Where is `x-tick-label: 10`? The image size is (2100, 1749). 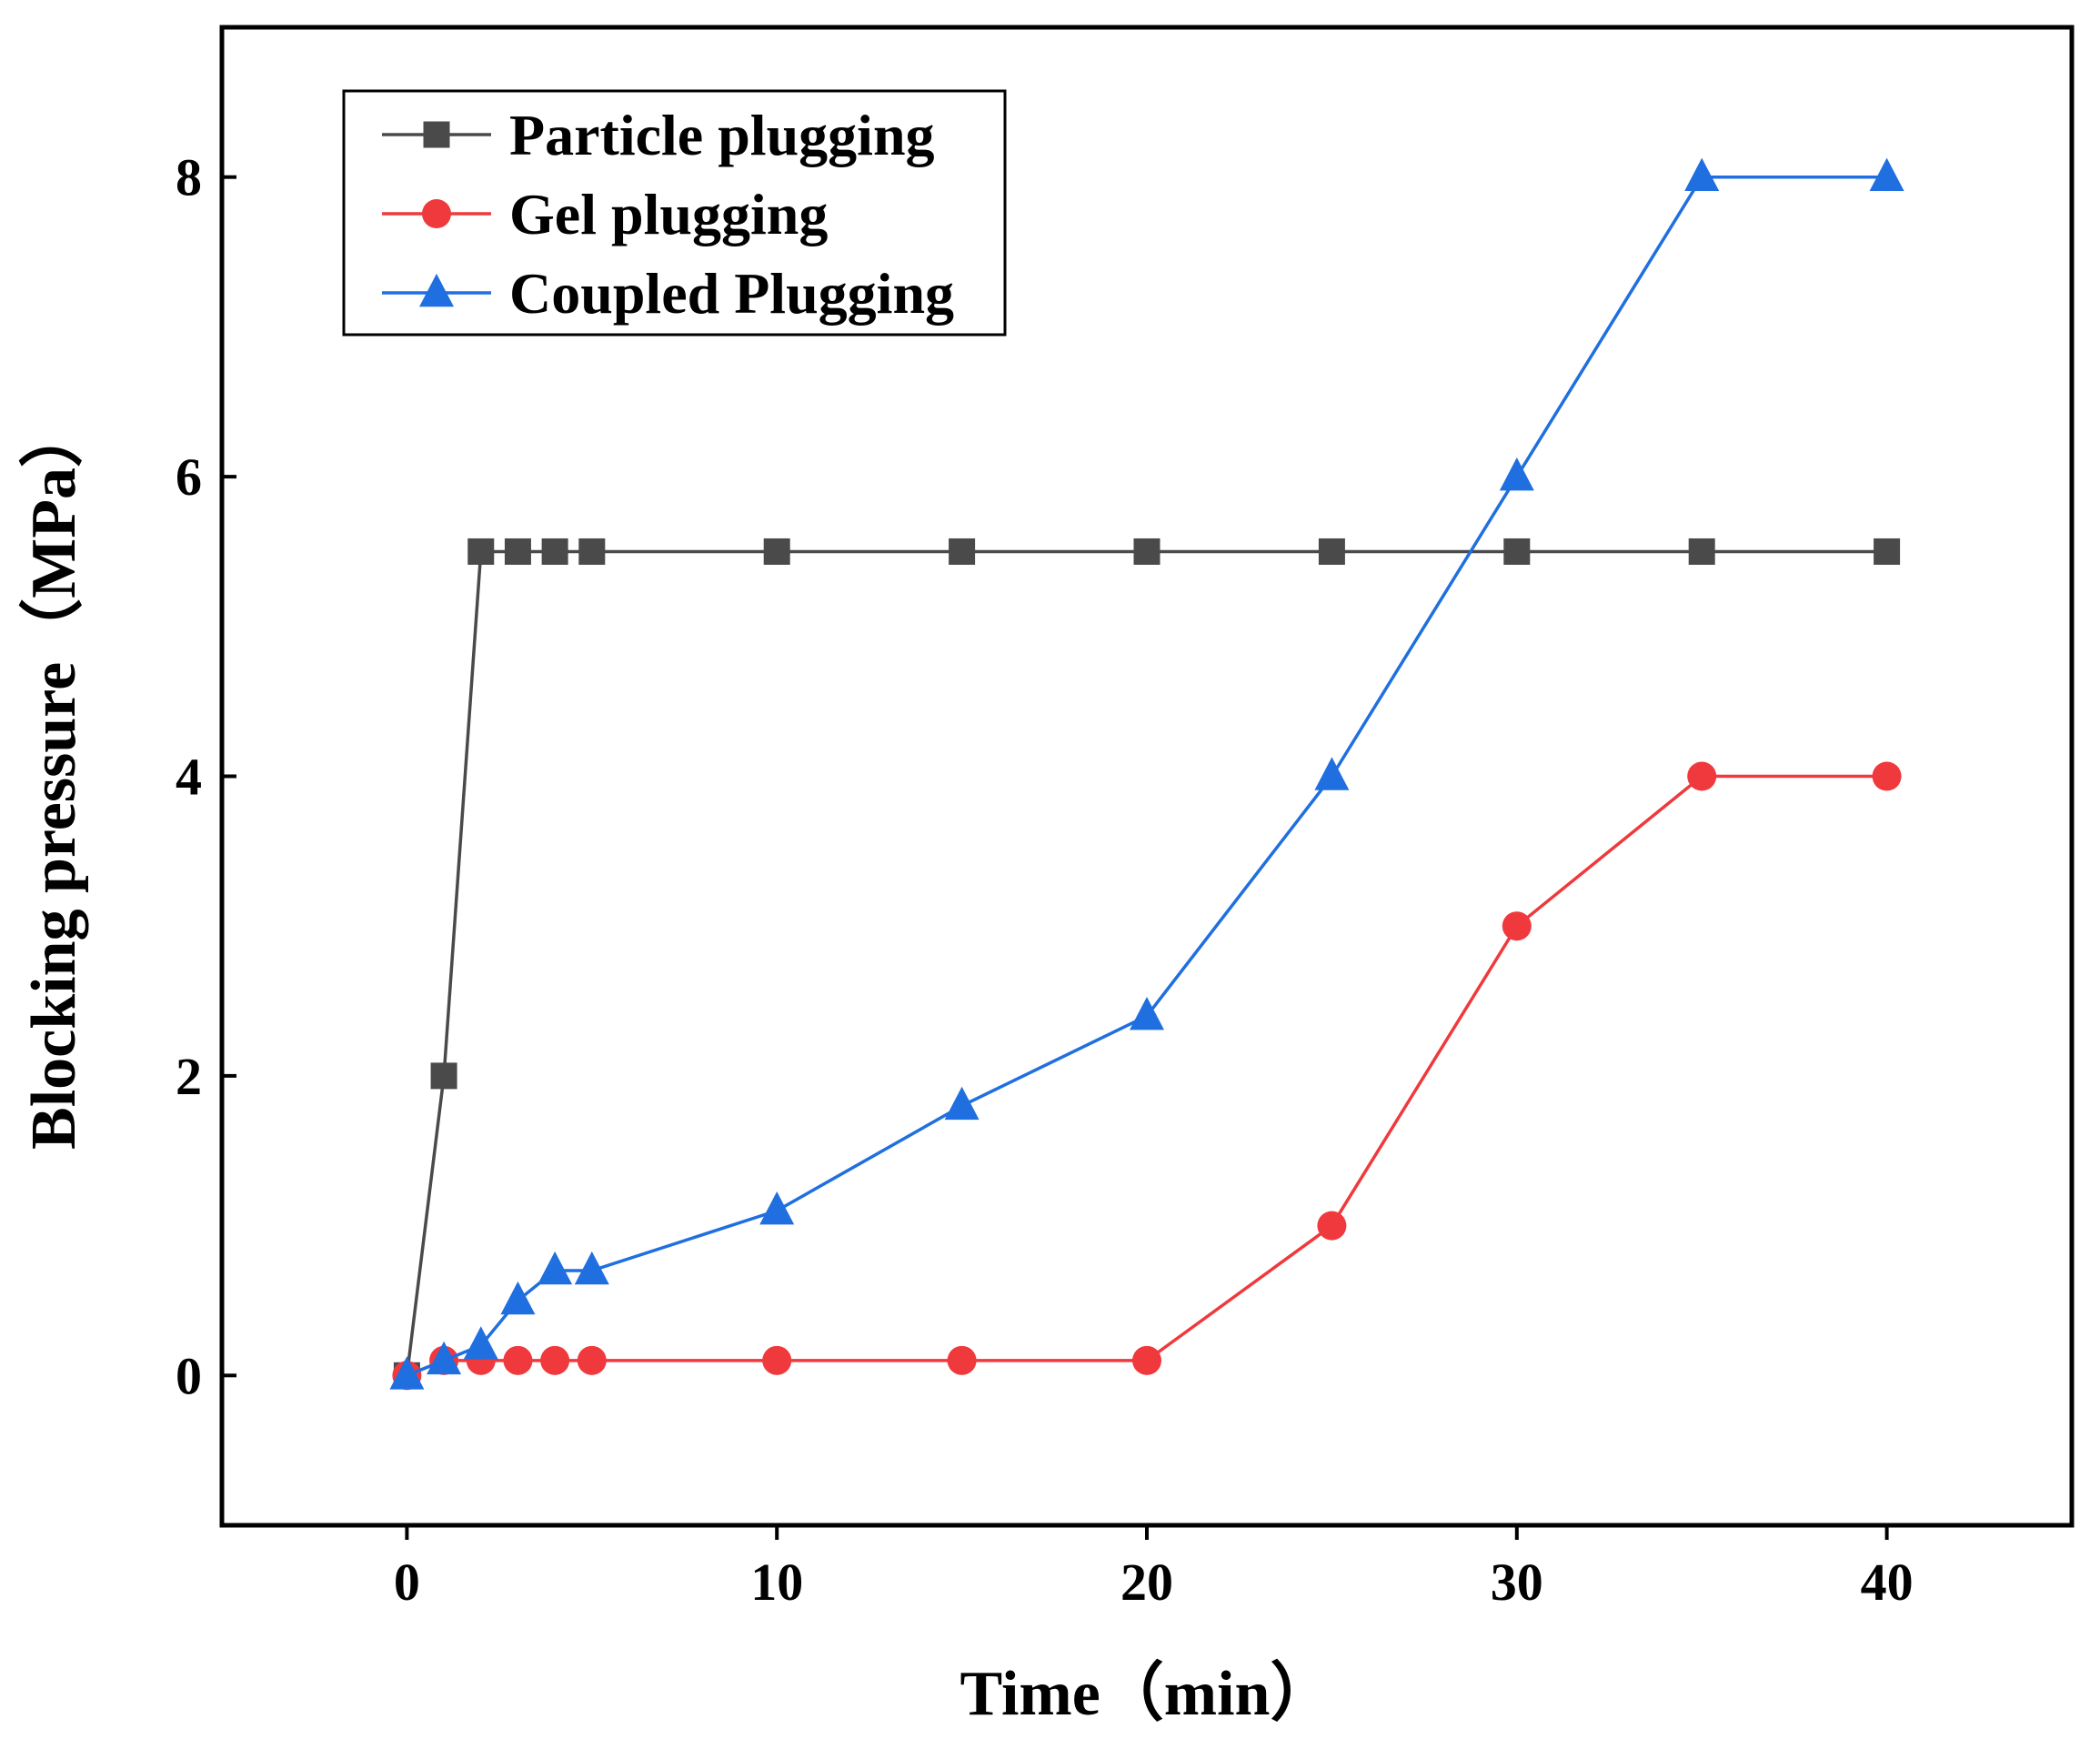 x-tick-label: 10 is located at coordinates (776, 1582).